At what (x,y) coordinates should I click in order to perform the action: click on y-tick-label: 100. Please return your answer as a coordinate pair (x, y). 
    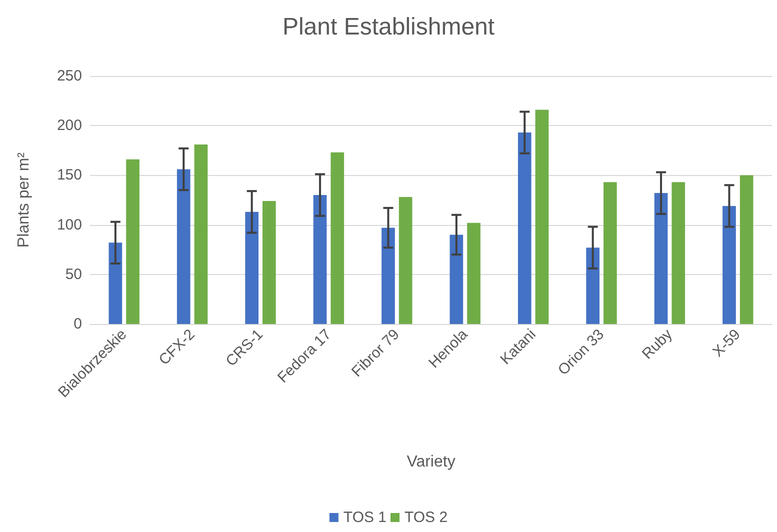
    Looking at the image, I should click on (69, 225).